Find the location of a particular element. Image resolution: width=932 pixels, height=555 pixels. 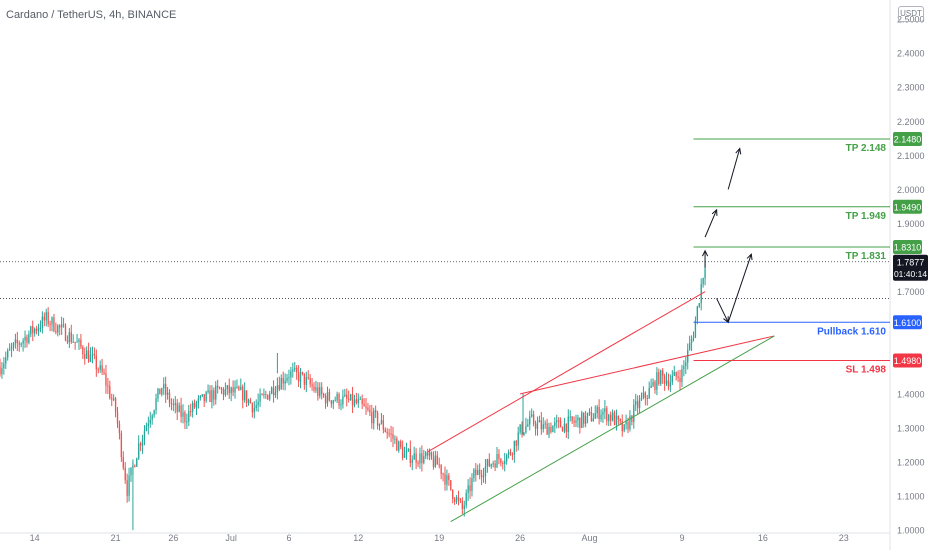

x-tick-label: 16 is located at coordinates (763, 538).